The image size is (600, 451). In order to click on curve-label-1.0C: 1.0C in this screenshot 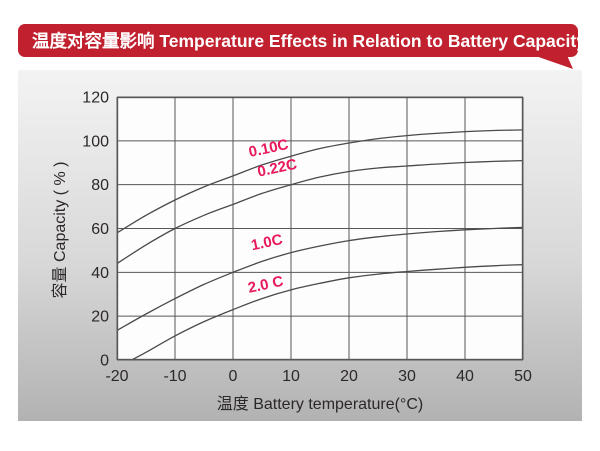, I will do `click(267, 242)`.